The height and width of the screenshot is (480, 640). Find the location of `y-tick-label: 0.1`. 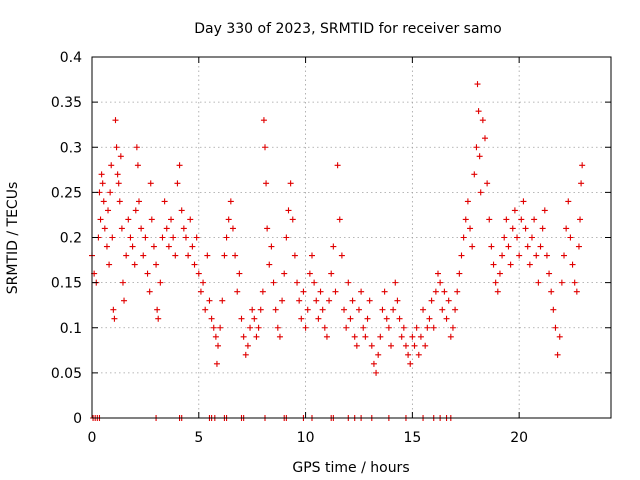

y-tick-label: 0.1 is located at coordinates (71, 329).